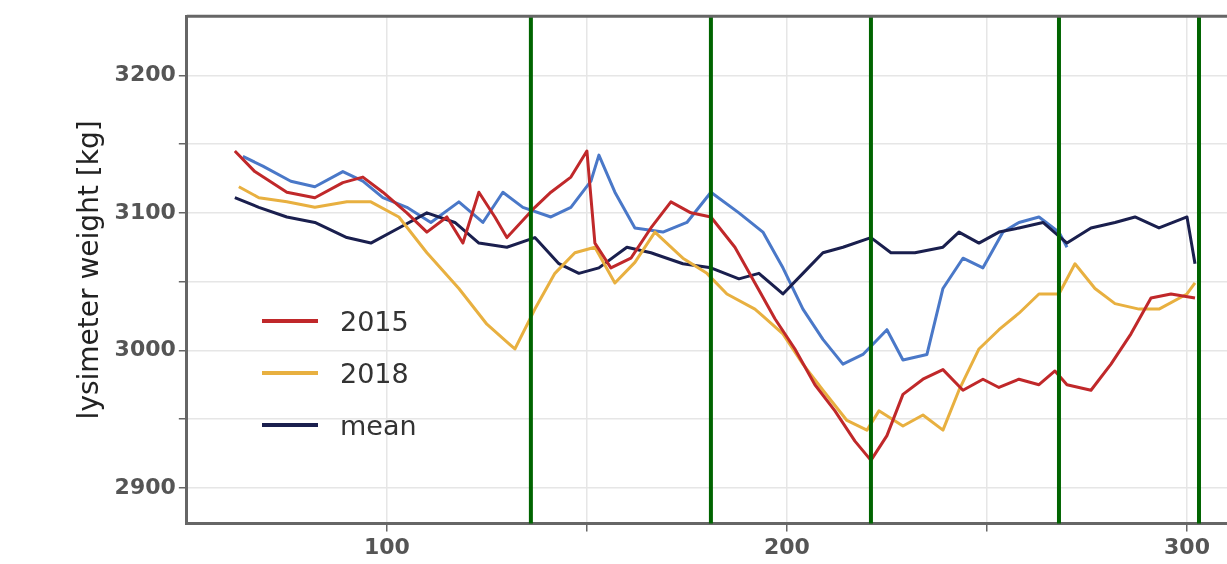  What do you see at coordinates (374, 321) in the screenshot?
I see `legend-label: 2015` at bounding box center [374, 321].